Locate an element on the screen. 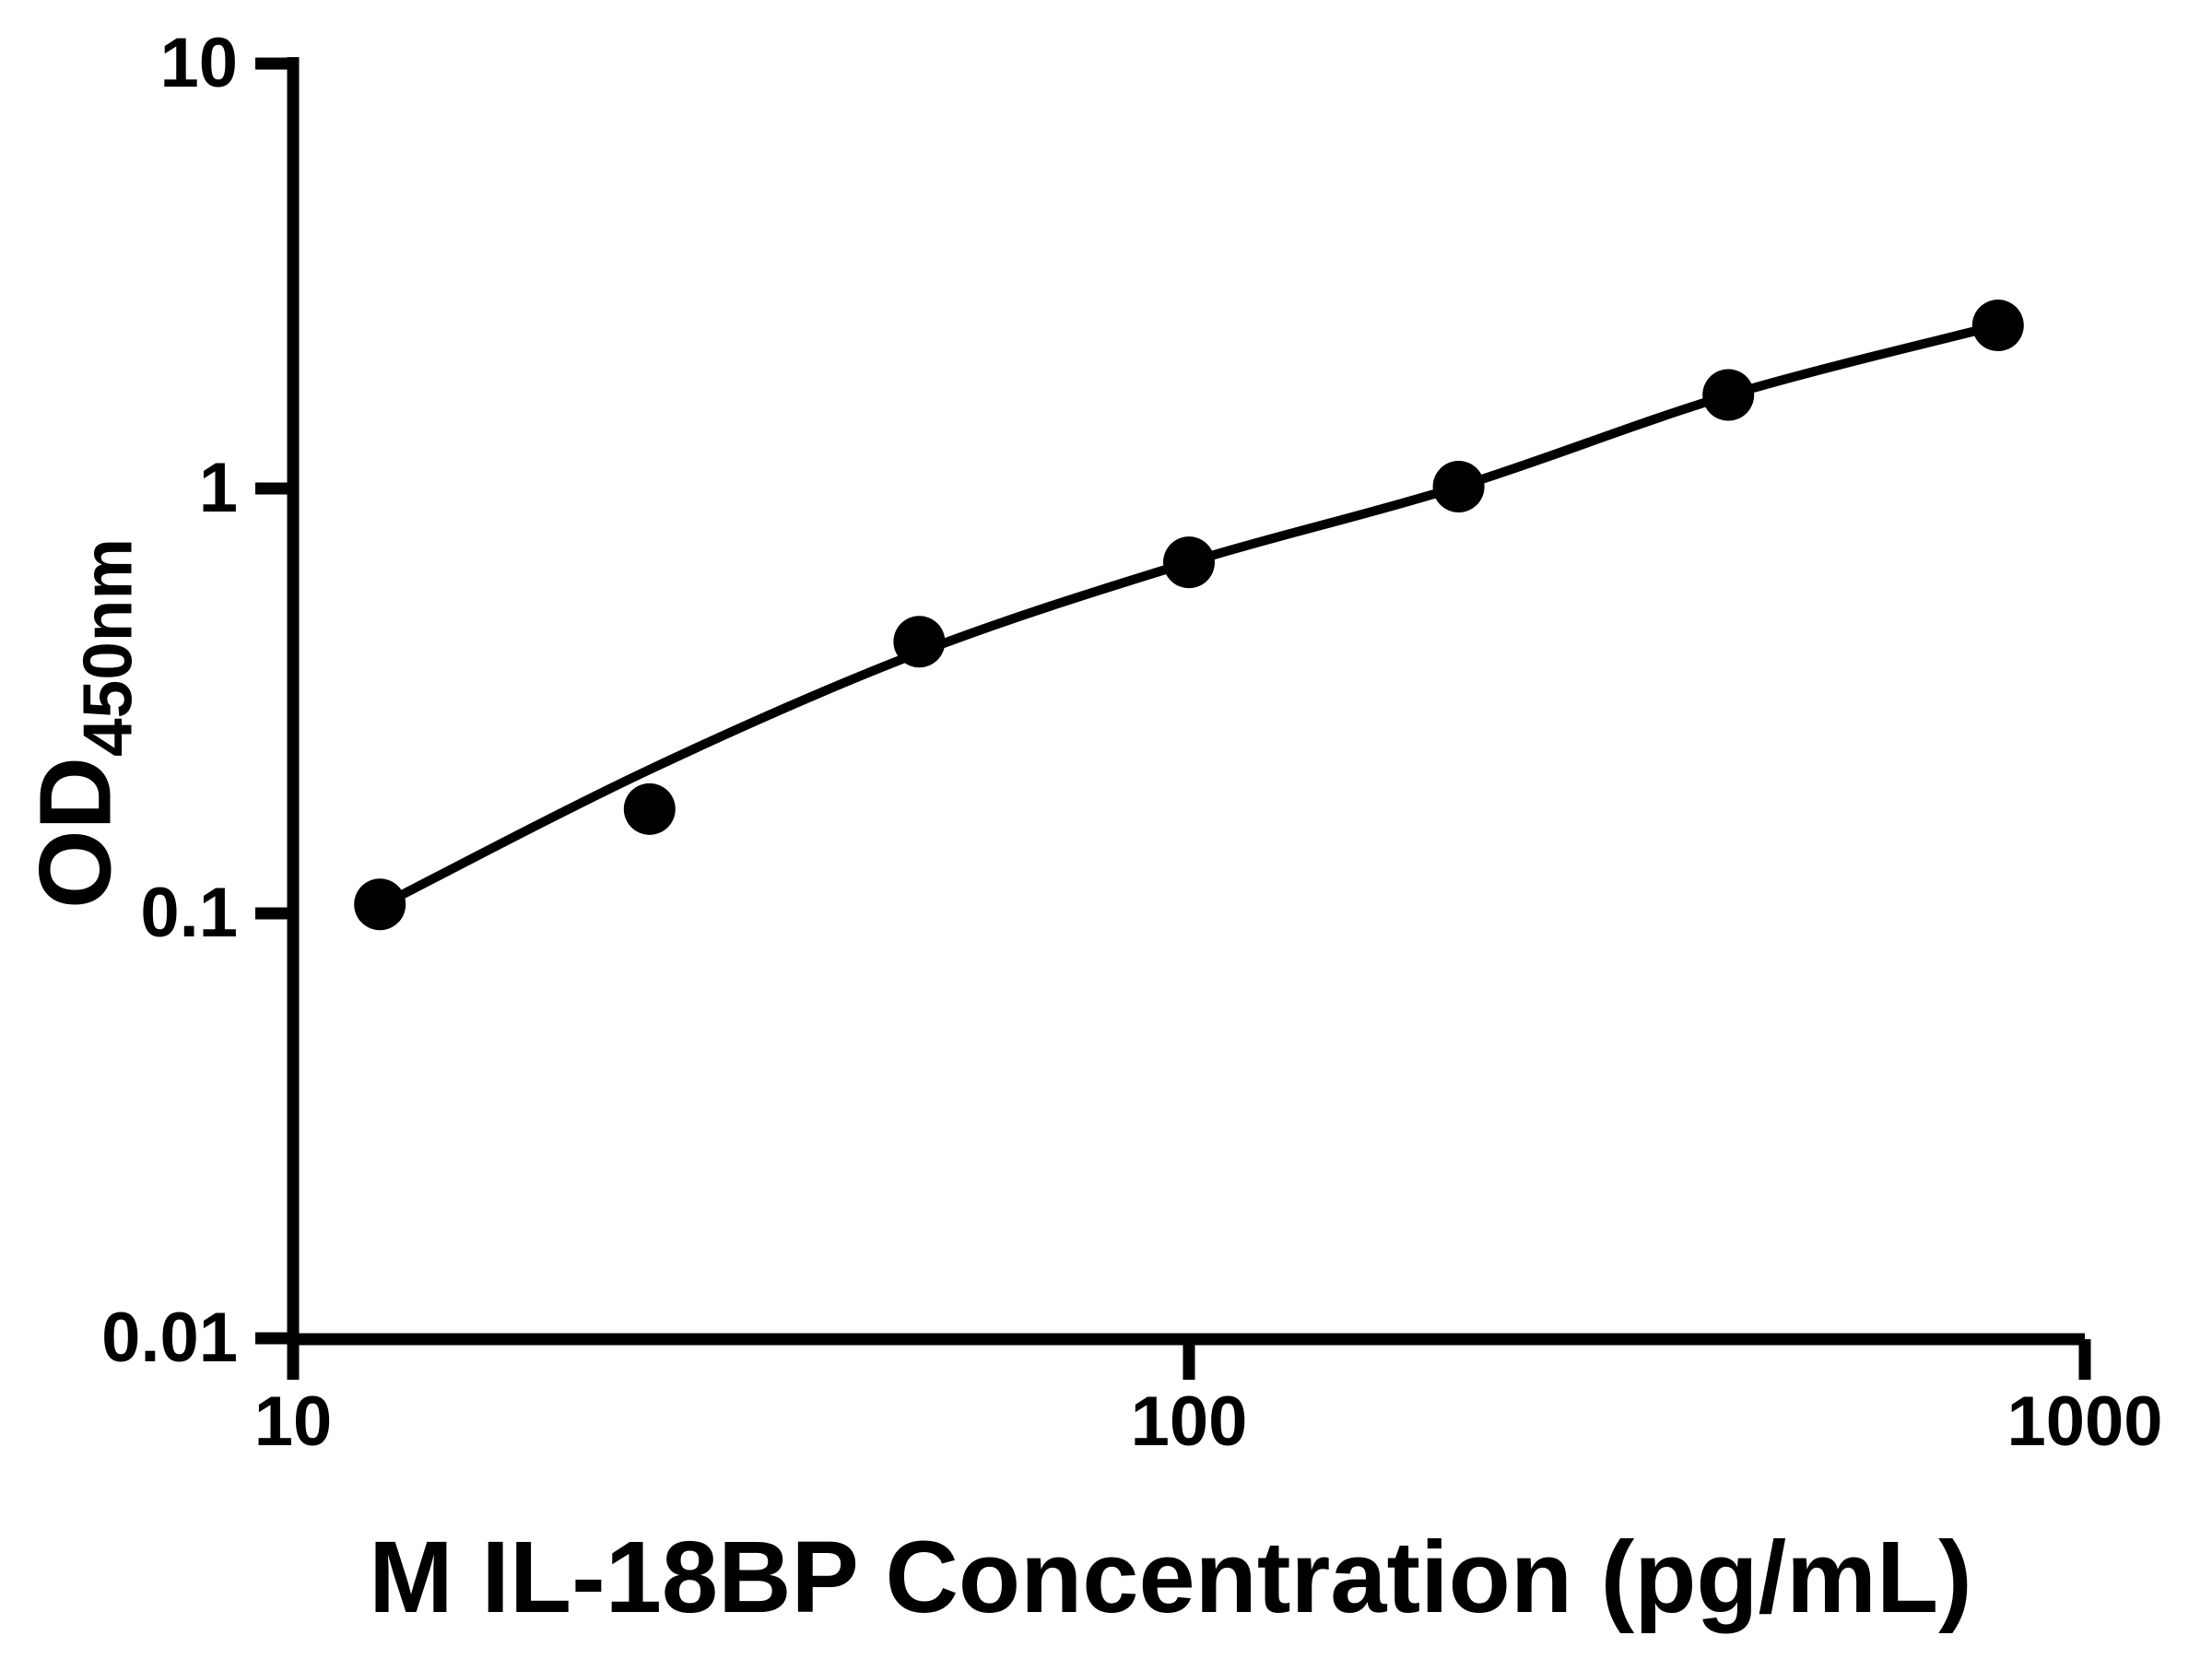 This screenshot has height=1659, width=2212. y-tick-label: 0.01 is located at coordinates (169, 1338).